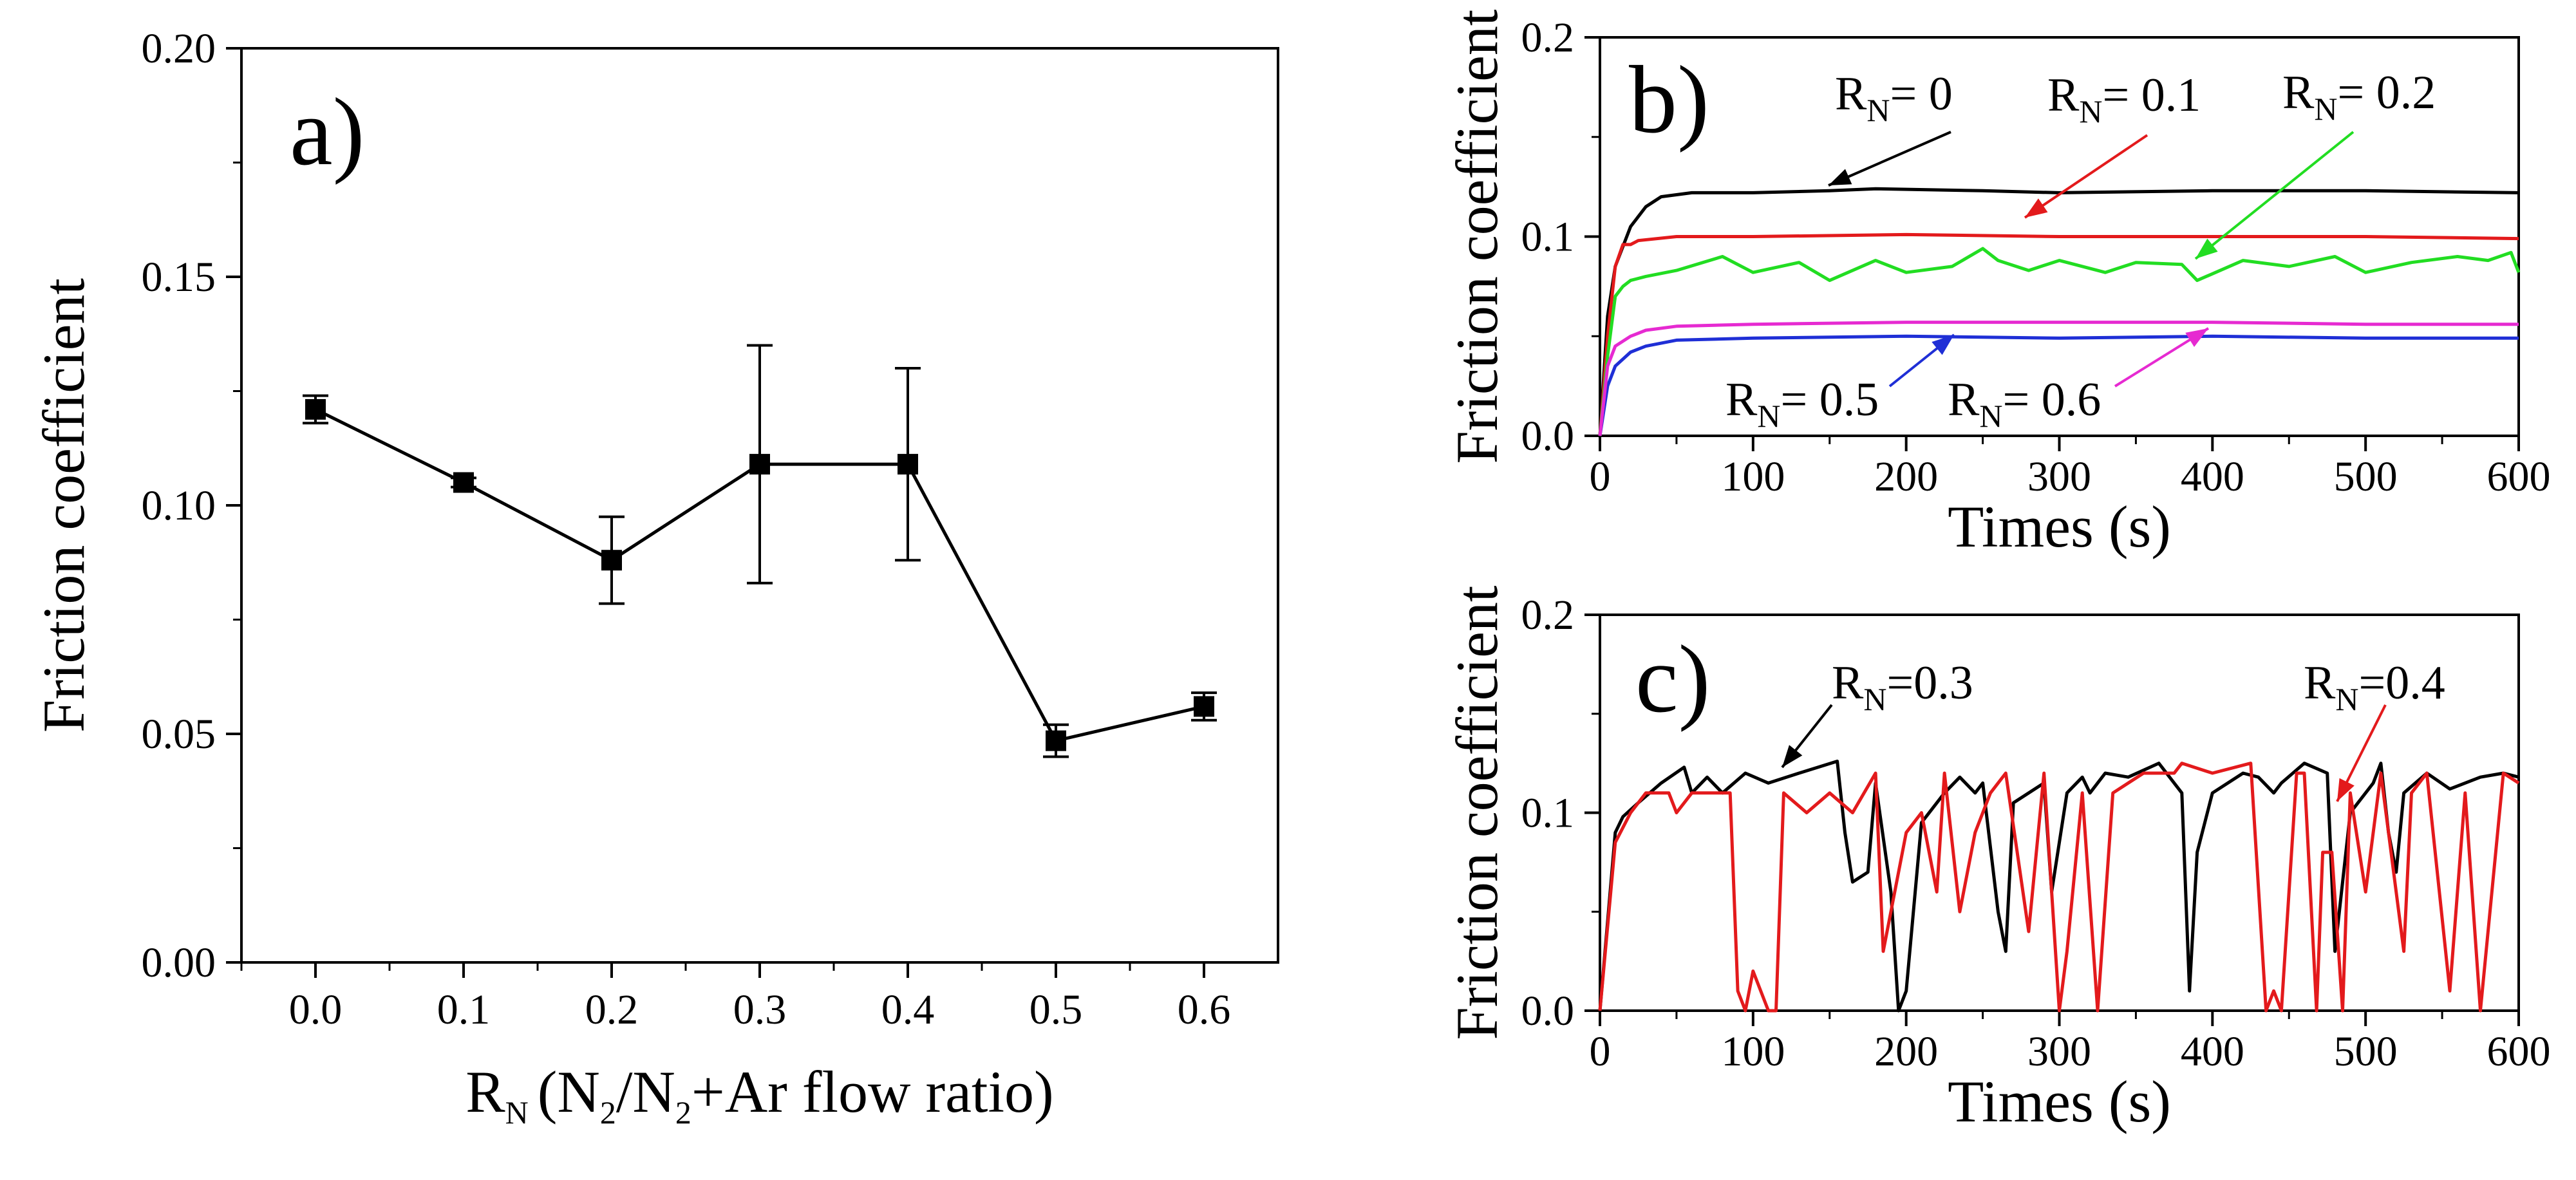 The image size is (2576, 1180). Describe the element at coordinates (2151, 95) in the screenshot. I see `series-label-rest: = 0.1` at that location.